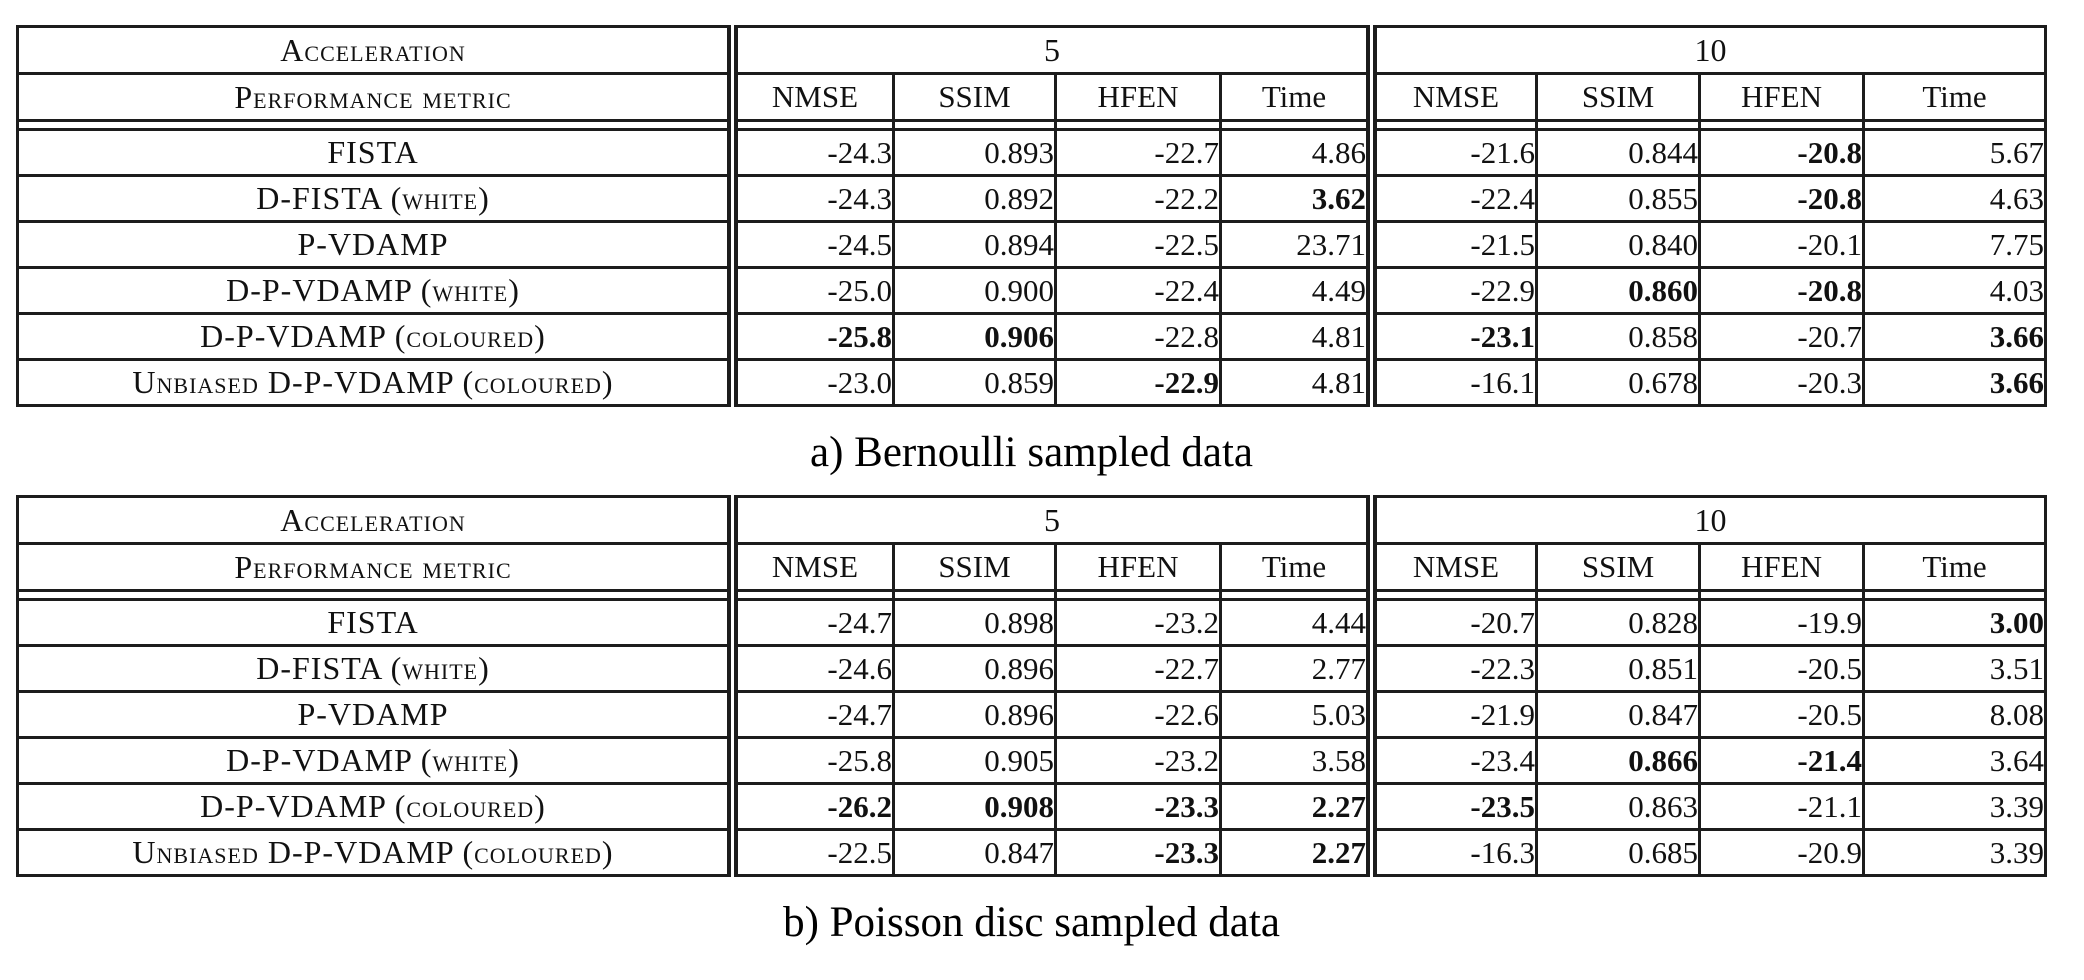 The width and height of the screenshot is (2084, 980). I want to click on metric-value: -16.1, so click(1454, 382).